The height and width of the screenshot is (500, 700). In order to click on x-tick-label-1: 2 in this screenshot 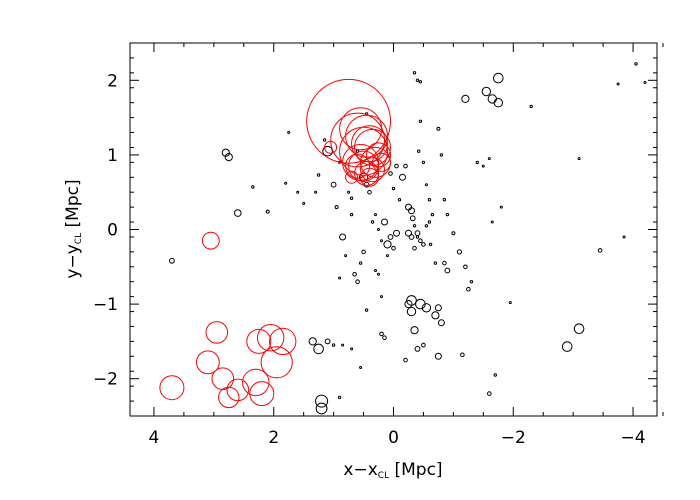, I will do `click(273, 438)`.